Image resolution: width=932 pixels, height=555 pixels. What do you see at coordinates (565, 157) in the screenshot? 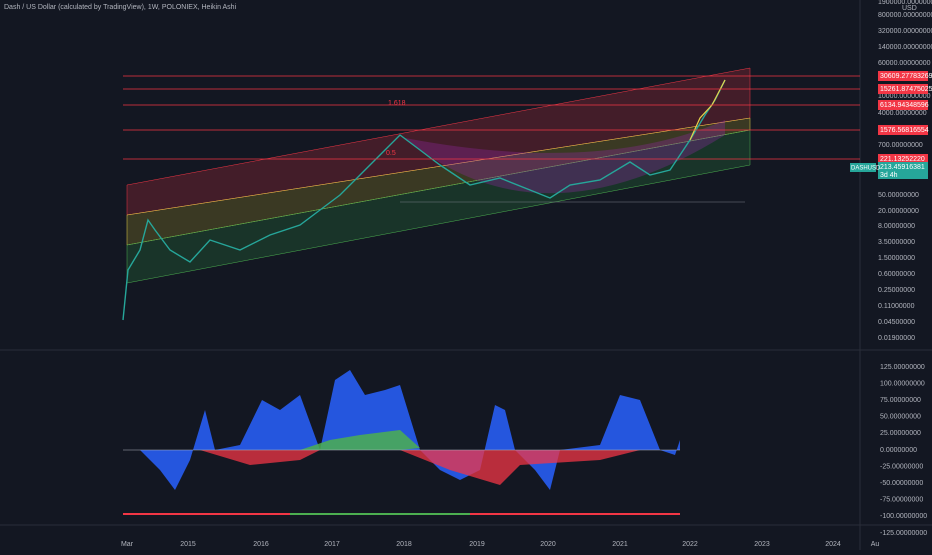
I see `arc-zone` at bounding box center [565, 157].